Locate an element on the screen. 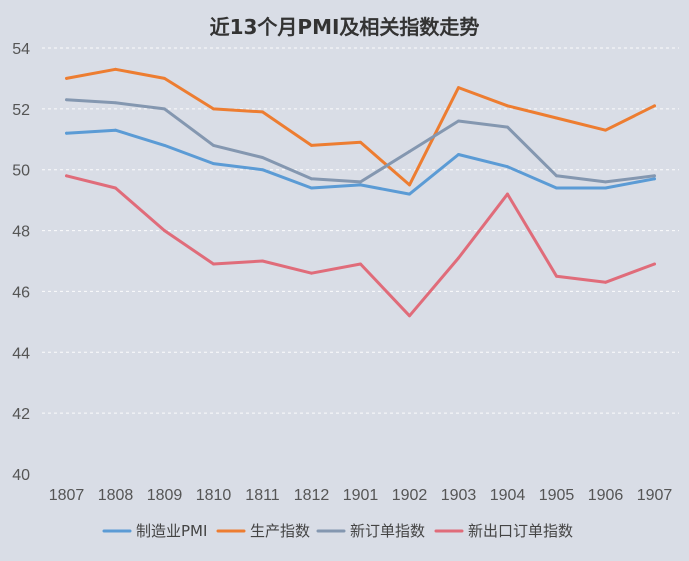  y-tick-label: 50 is located at coordinates (21, 171).